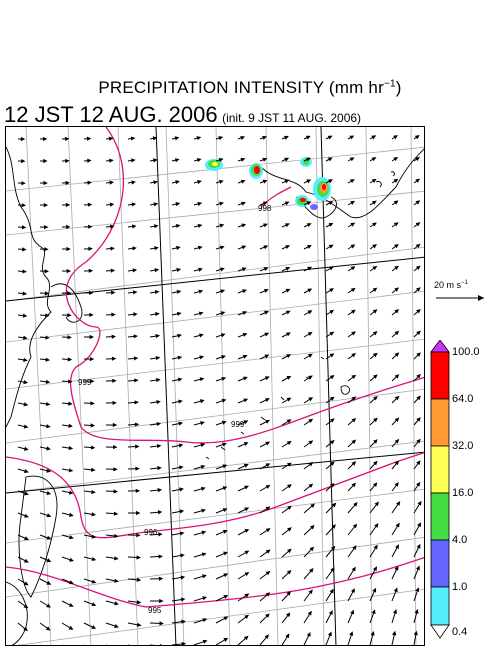  Describe the element at coordinates (460, 540) in the screenshot. I see `colorbar-label-4: 4.0` at that location.